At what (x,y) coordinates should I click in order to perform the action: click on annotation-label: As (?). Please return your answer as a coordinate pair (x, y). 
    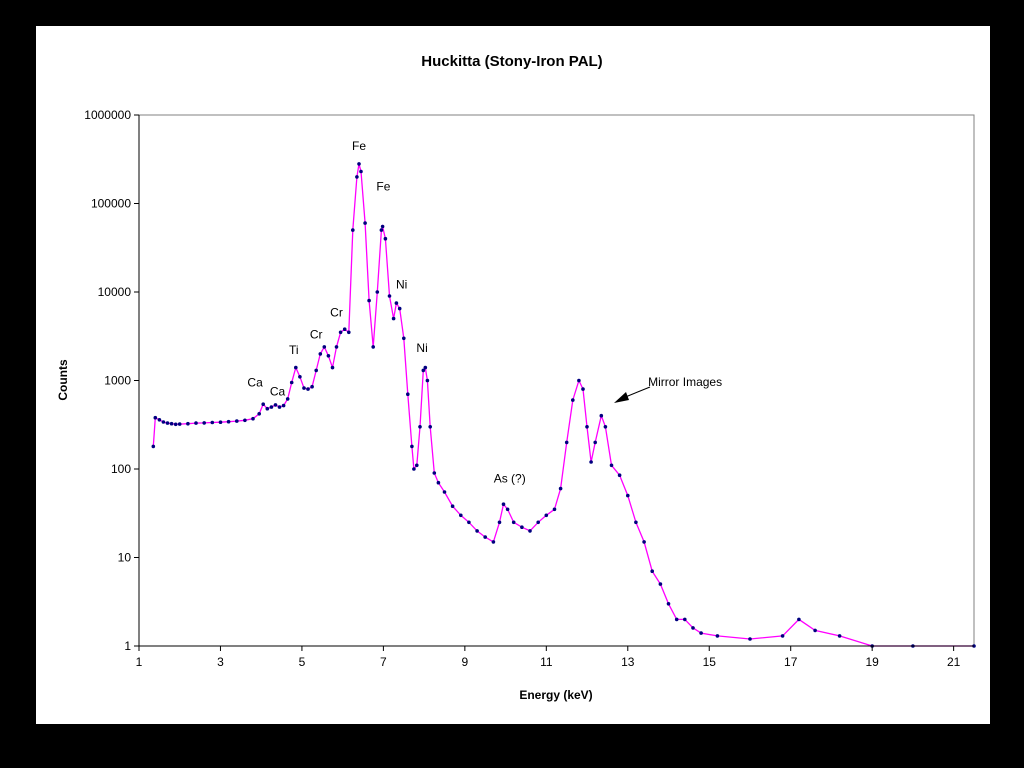
    Looking at the image, I should click on (510, 479).